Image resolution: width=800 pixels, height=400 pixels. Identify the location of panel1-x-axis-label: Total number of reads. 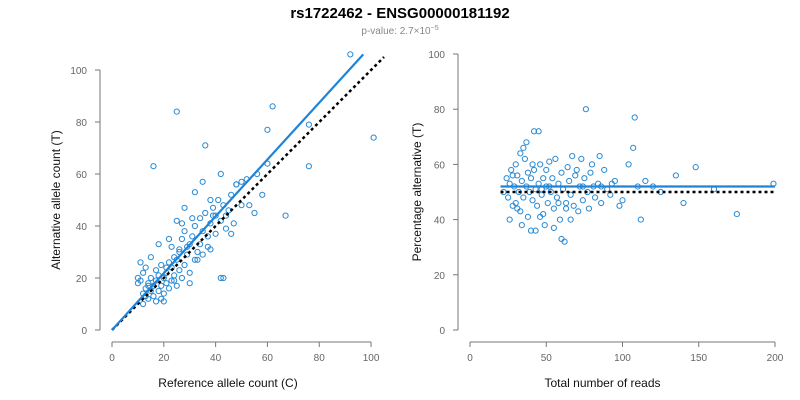
(602, 383).